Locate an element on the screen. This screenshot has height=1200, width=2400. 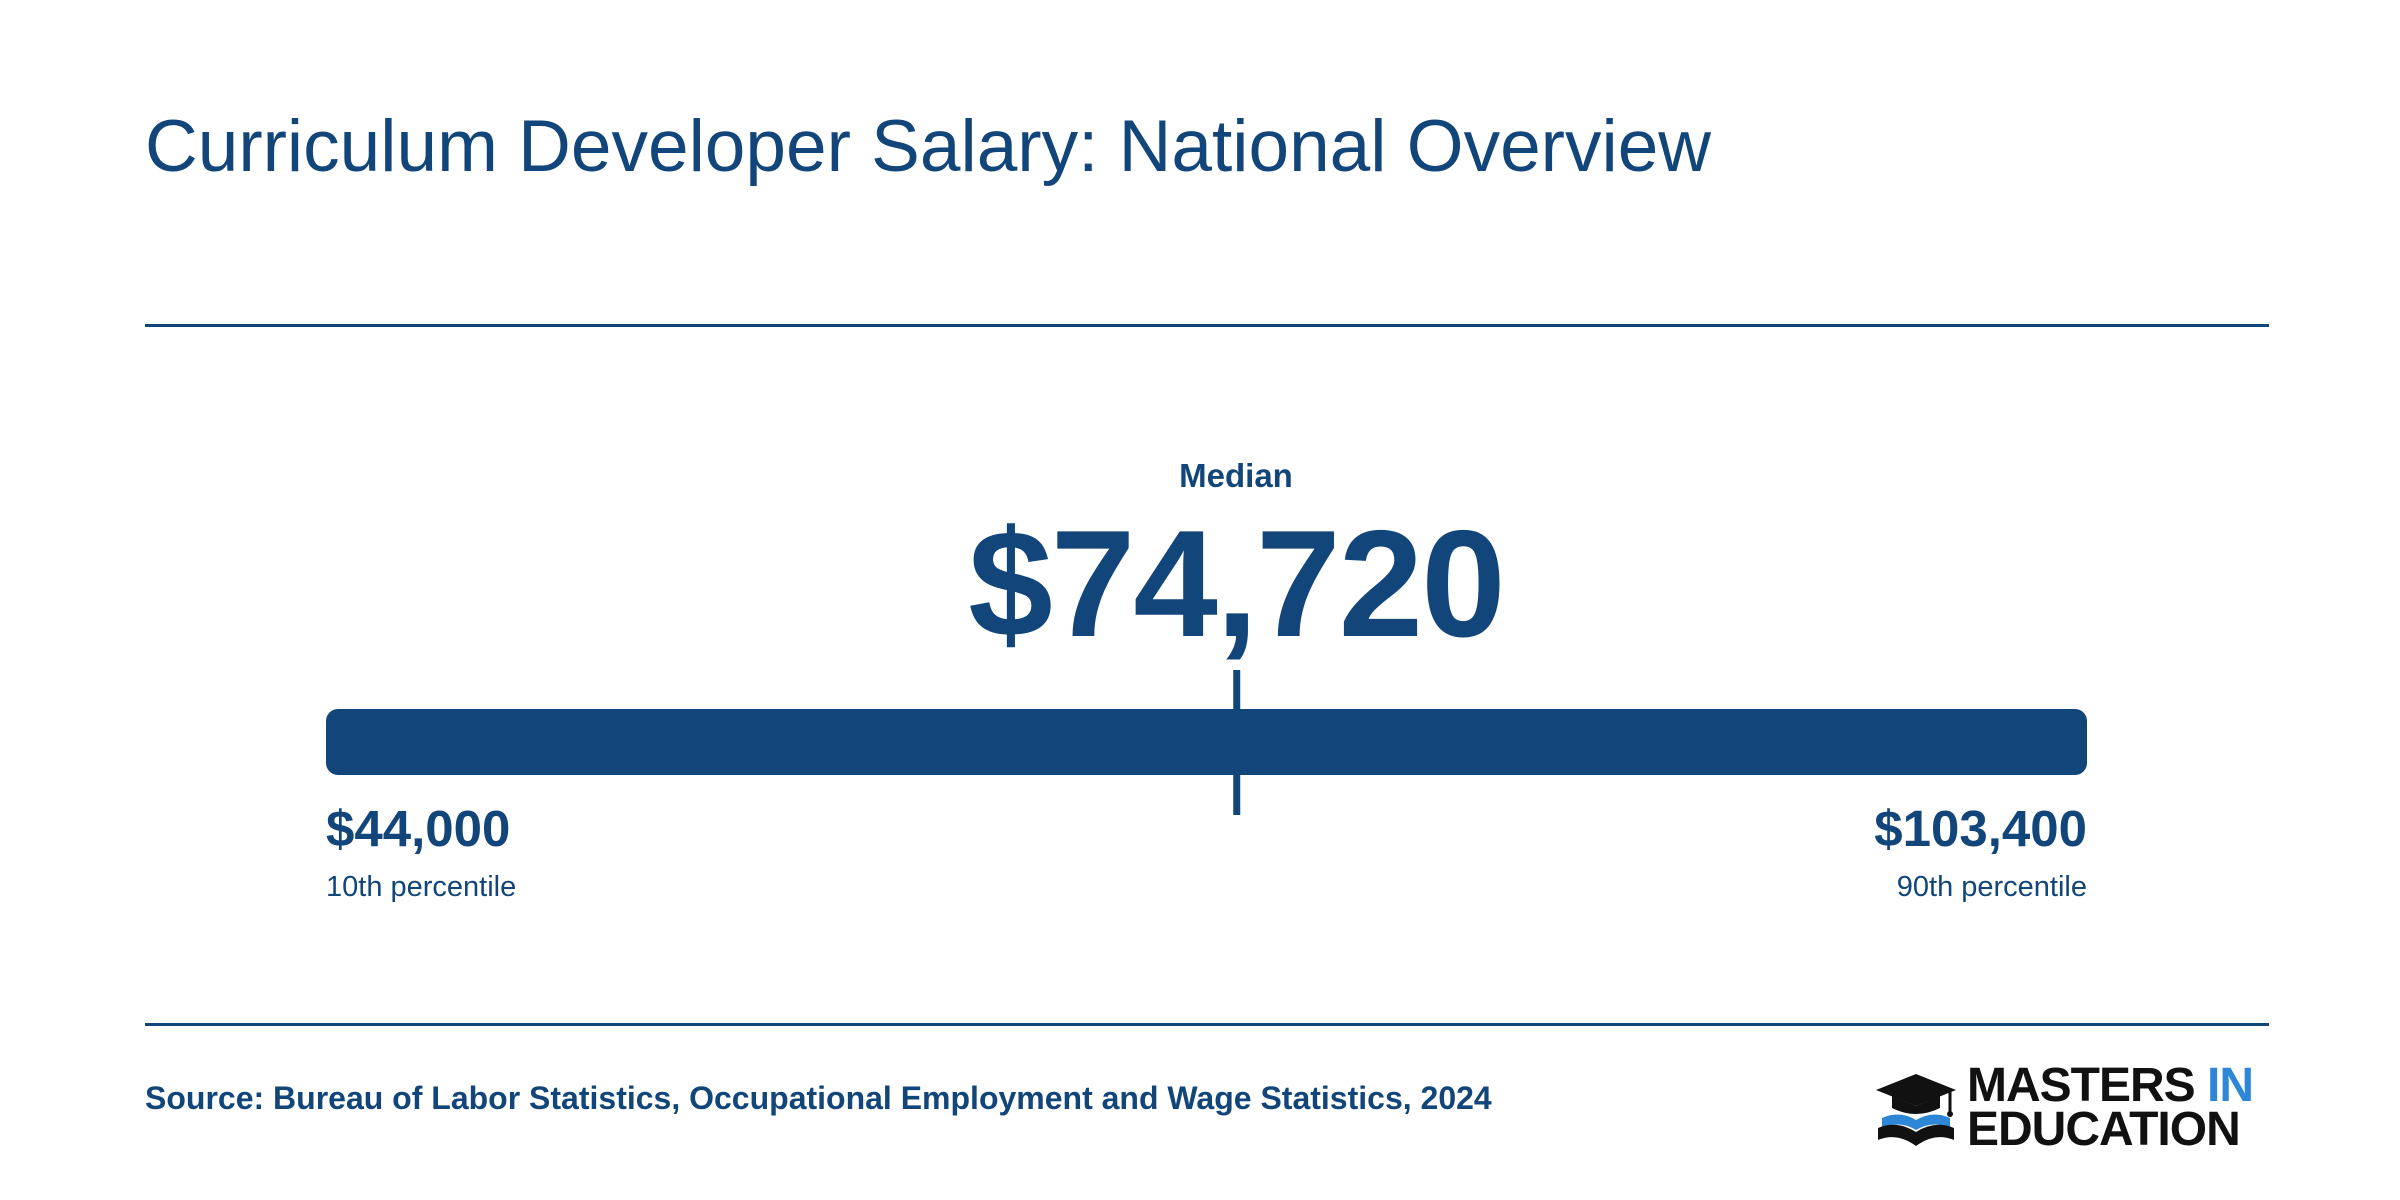
graduation-cap-book-icon is located at coordinates (1916, 1110).